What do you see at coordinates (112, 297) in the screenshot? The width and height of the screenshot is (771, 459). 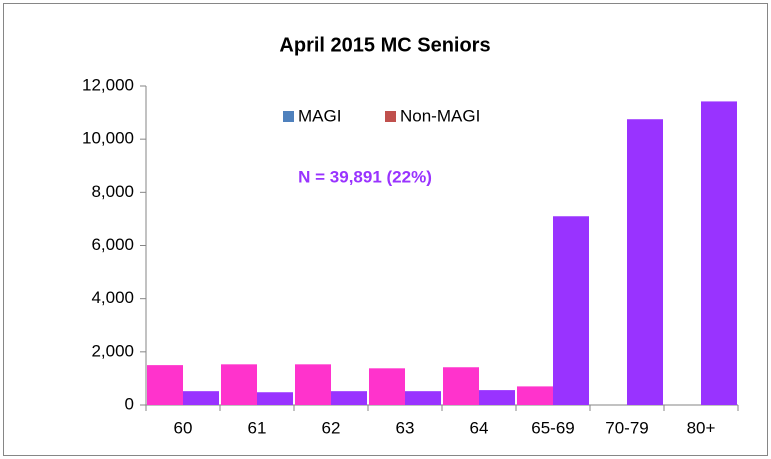 I see `y-tick-label: 4,000` at bounding box center [112, 297].